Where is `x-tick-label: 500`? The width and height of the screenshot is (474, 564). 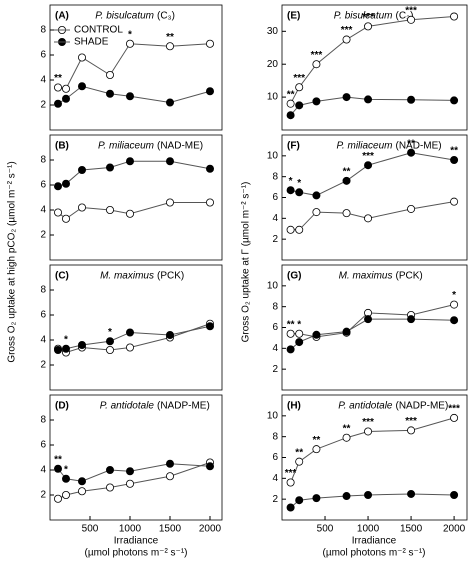
x-tick-label: 500 is located at coordinates (325, 529).